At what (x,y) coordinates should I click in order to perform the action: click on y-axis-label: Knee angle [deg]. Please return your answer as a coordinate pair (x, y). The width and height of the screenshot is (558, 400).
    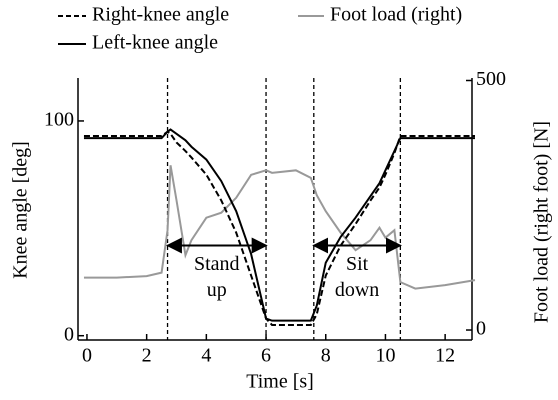
    Looking at the image, I should click on (21, 210).